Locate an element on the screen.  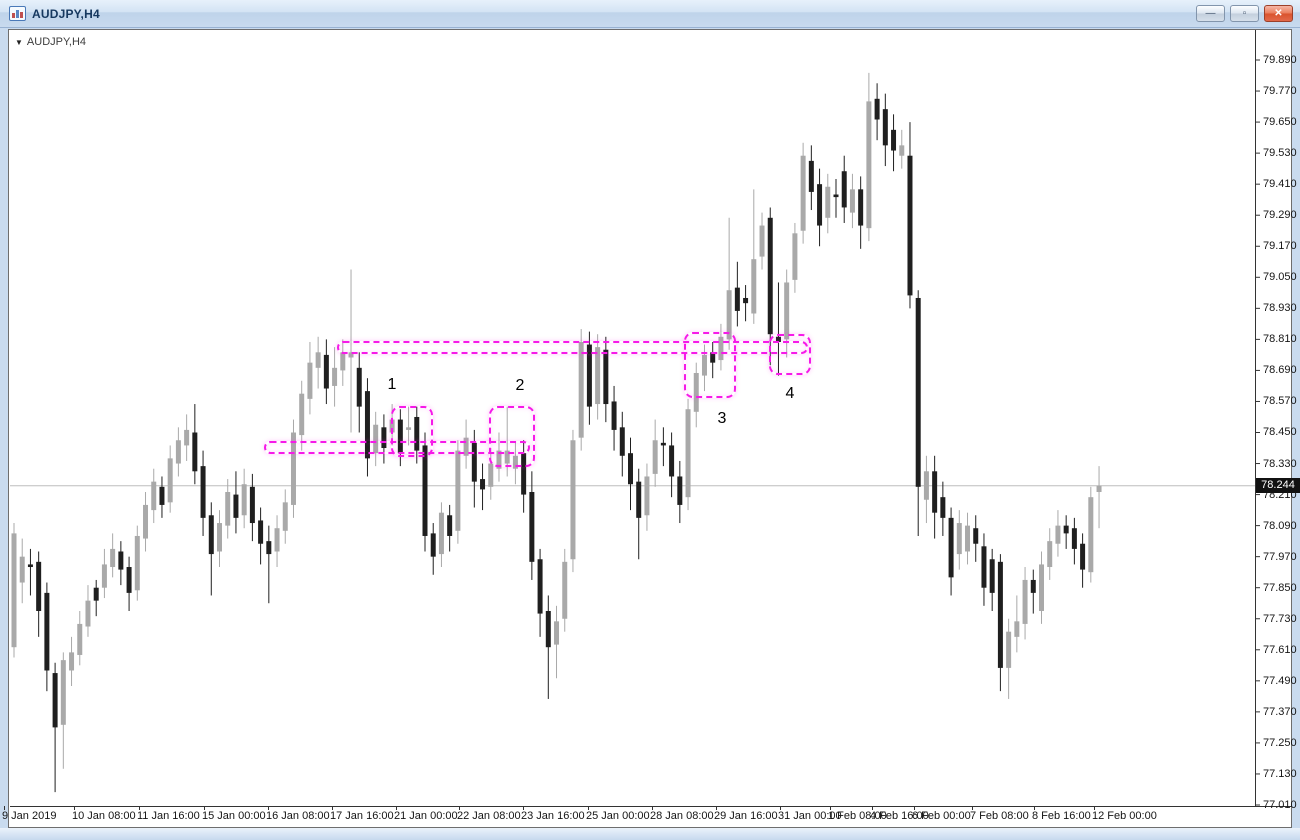
time-axis-label: 23 Jan 16:00 is located at coordinates (553, 816).